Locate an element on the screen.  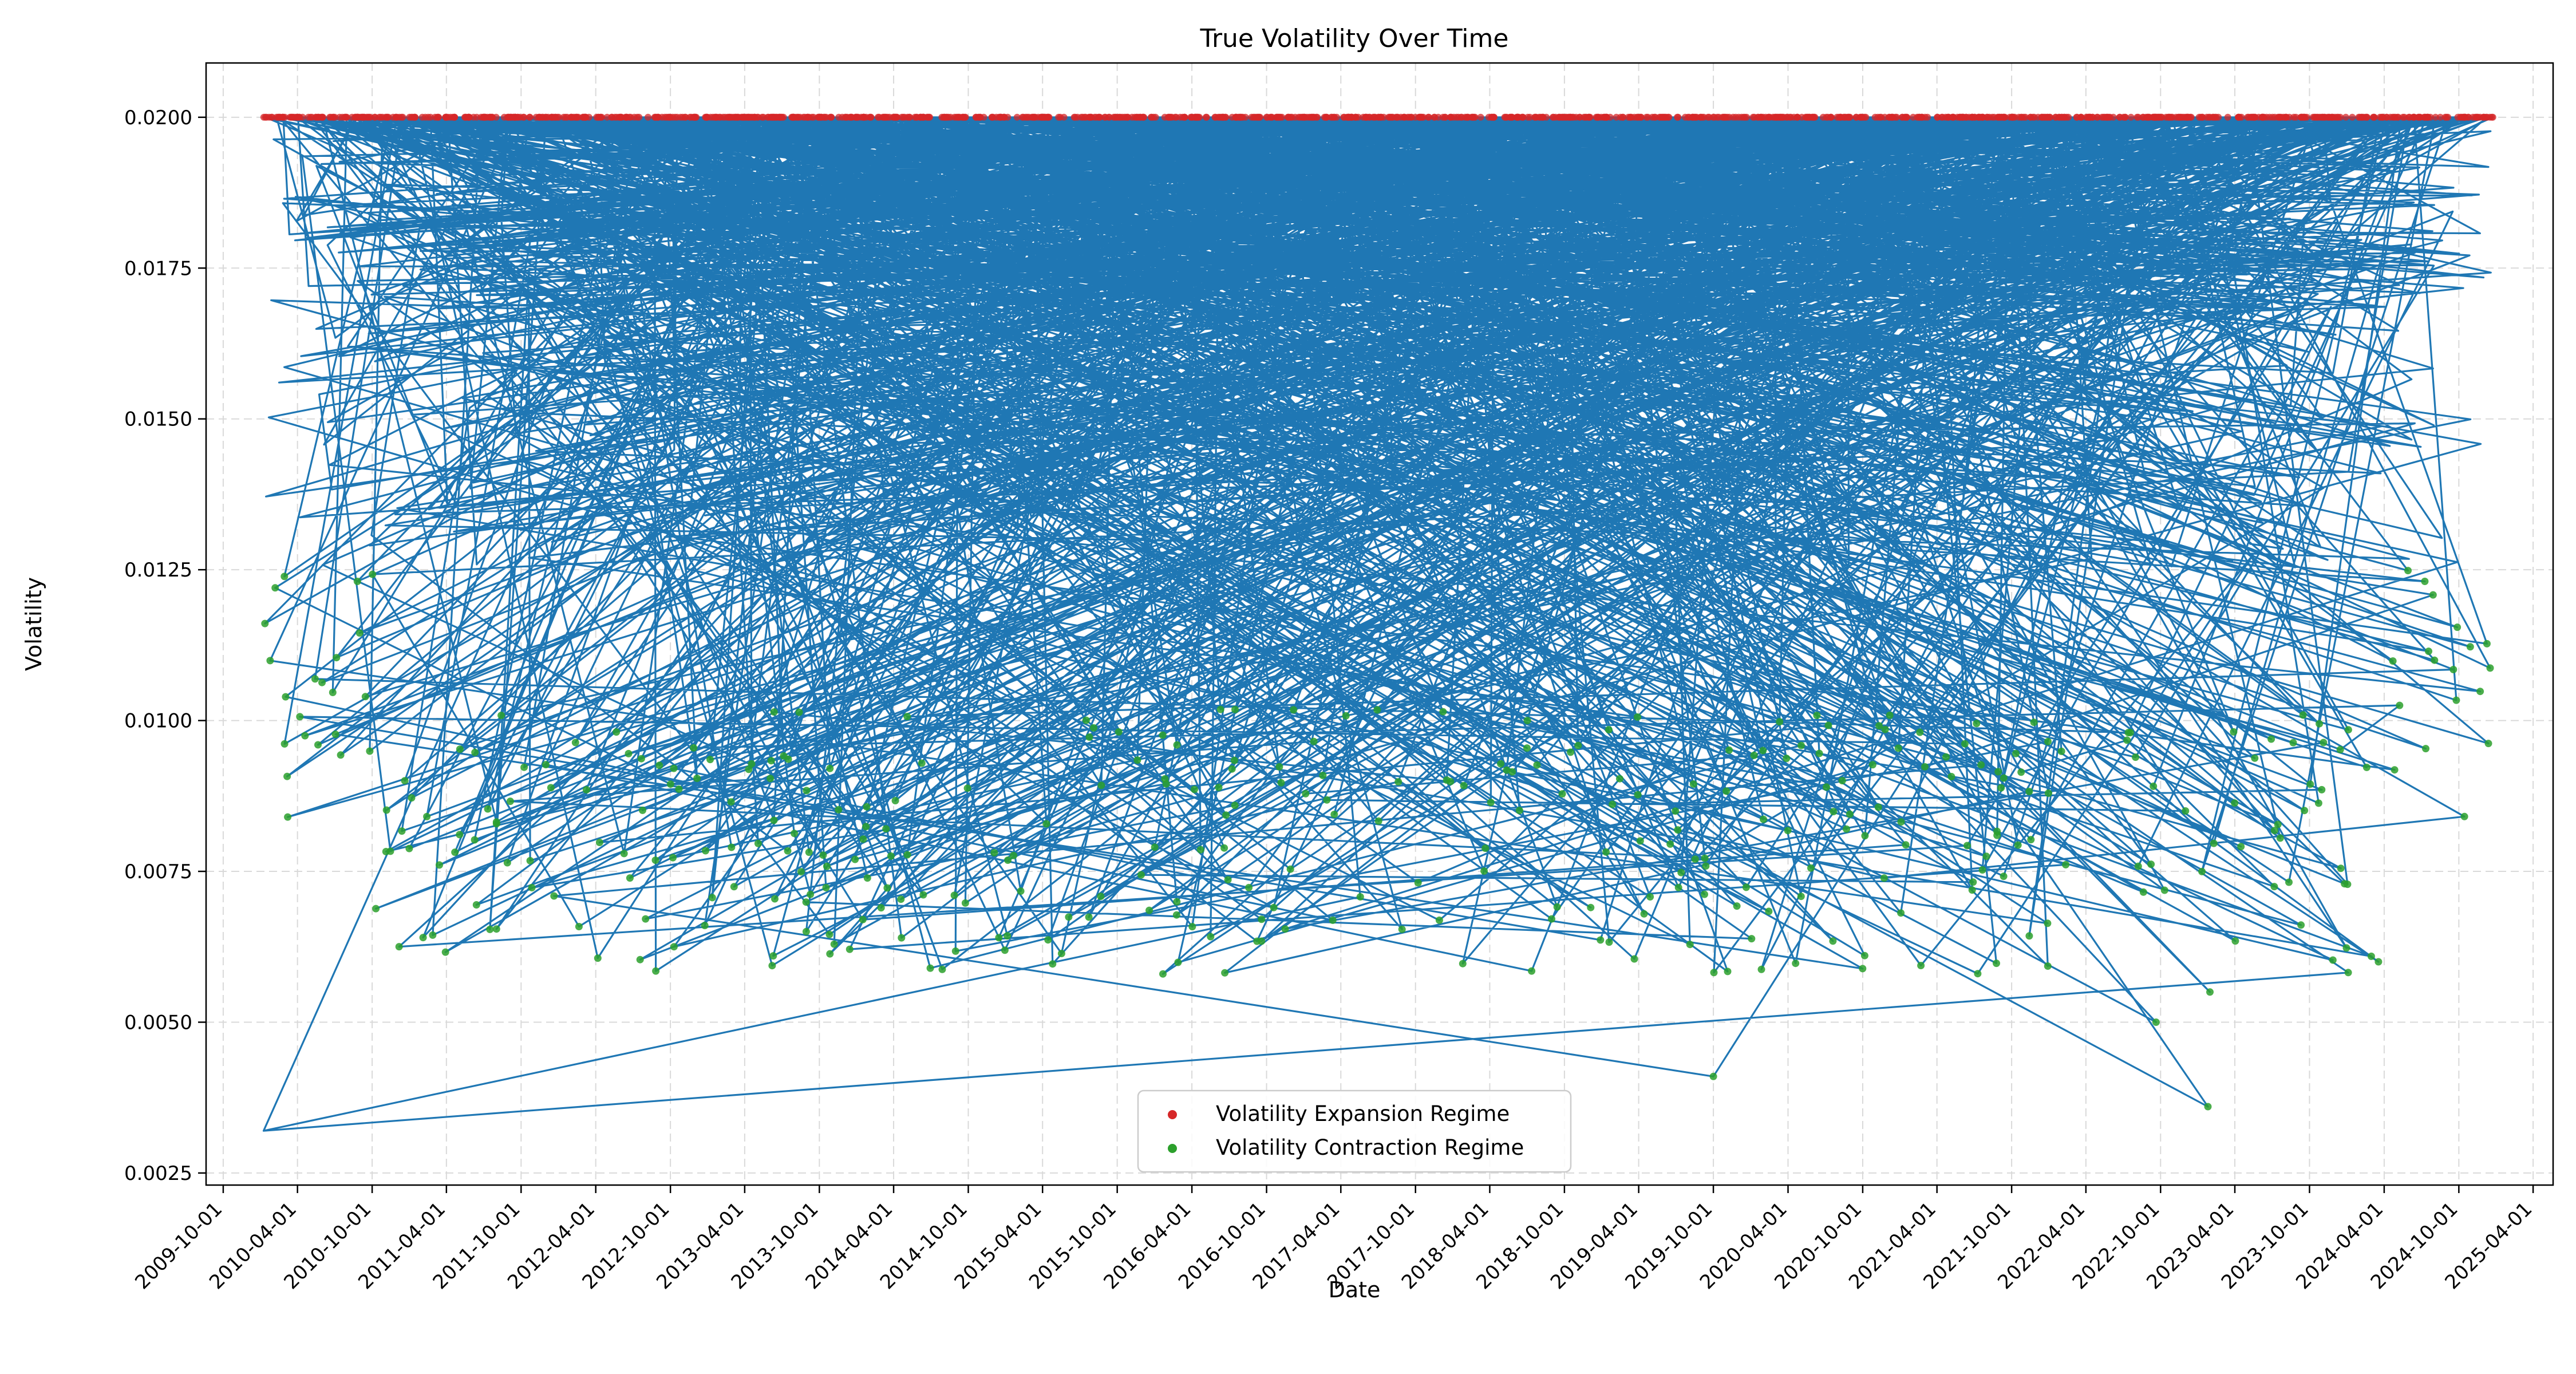
legend-label-expansion: Volatility Expansion Regime is located at coordinates (1363, 1113).